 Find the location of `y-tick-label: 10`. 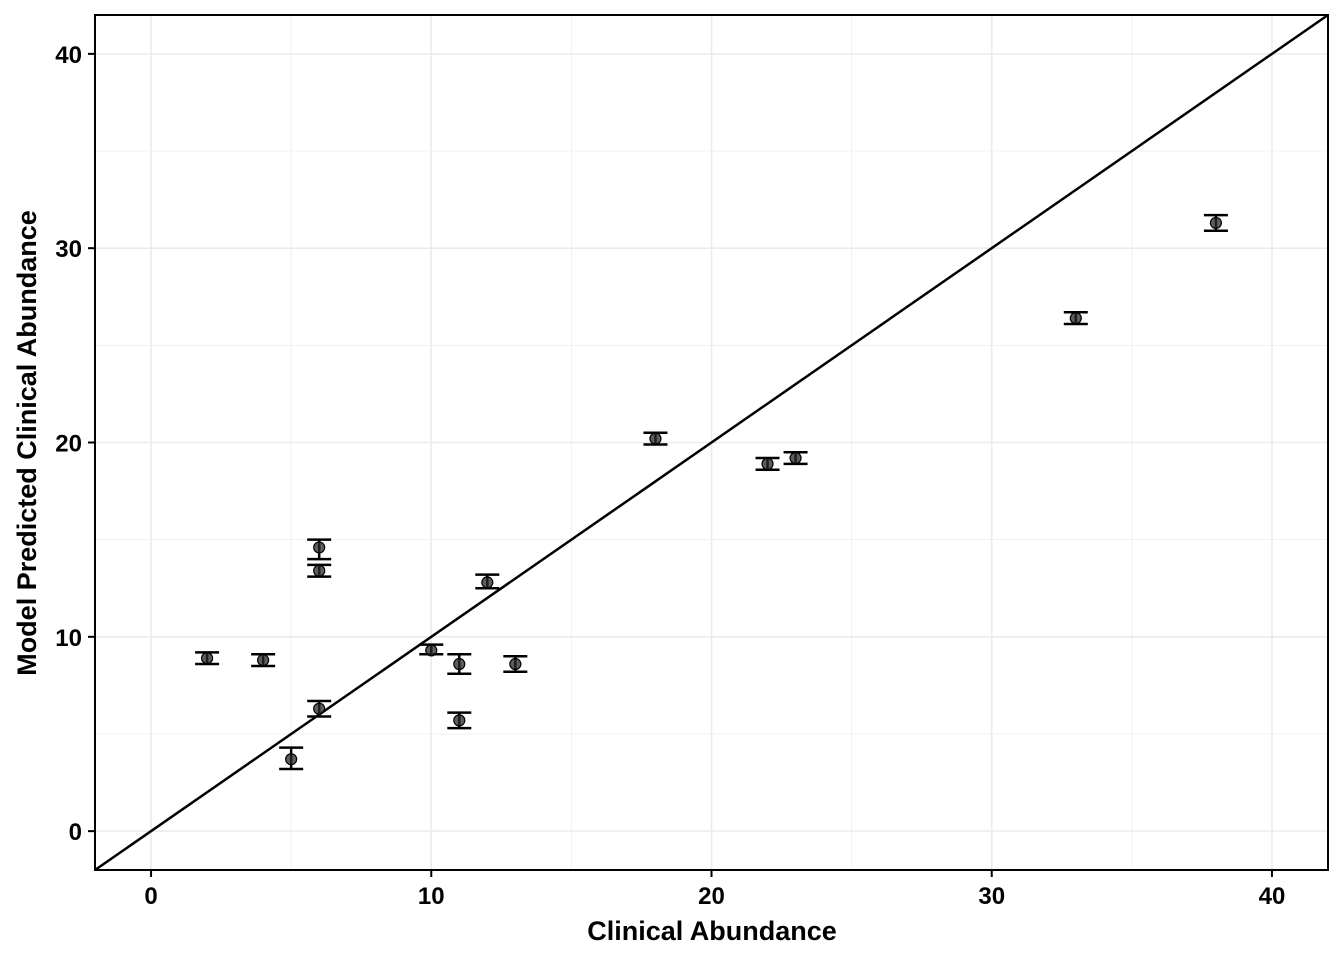

y-tick-label: 10 is located at coordinates (68, 638).